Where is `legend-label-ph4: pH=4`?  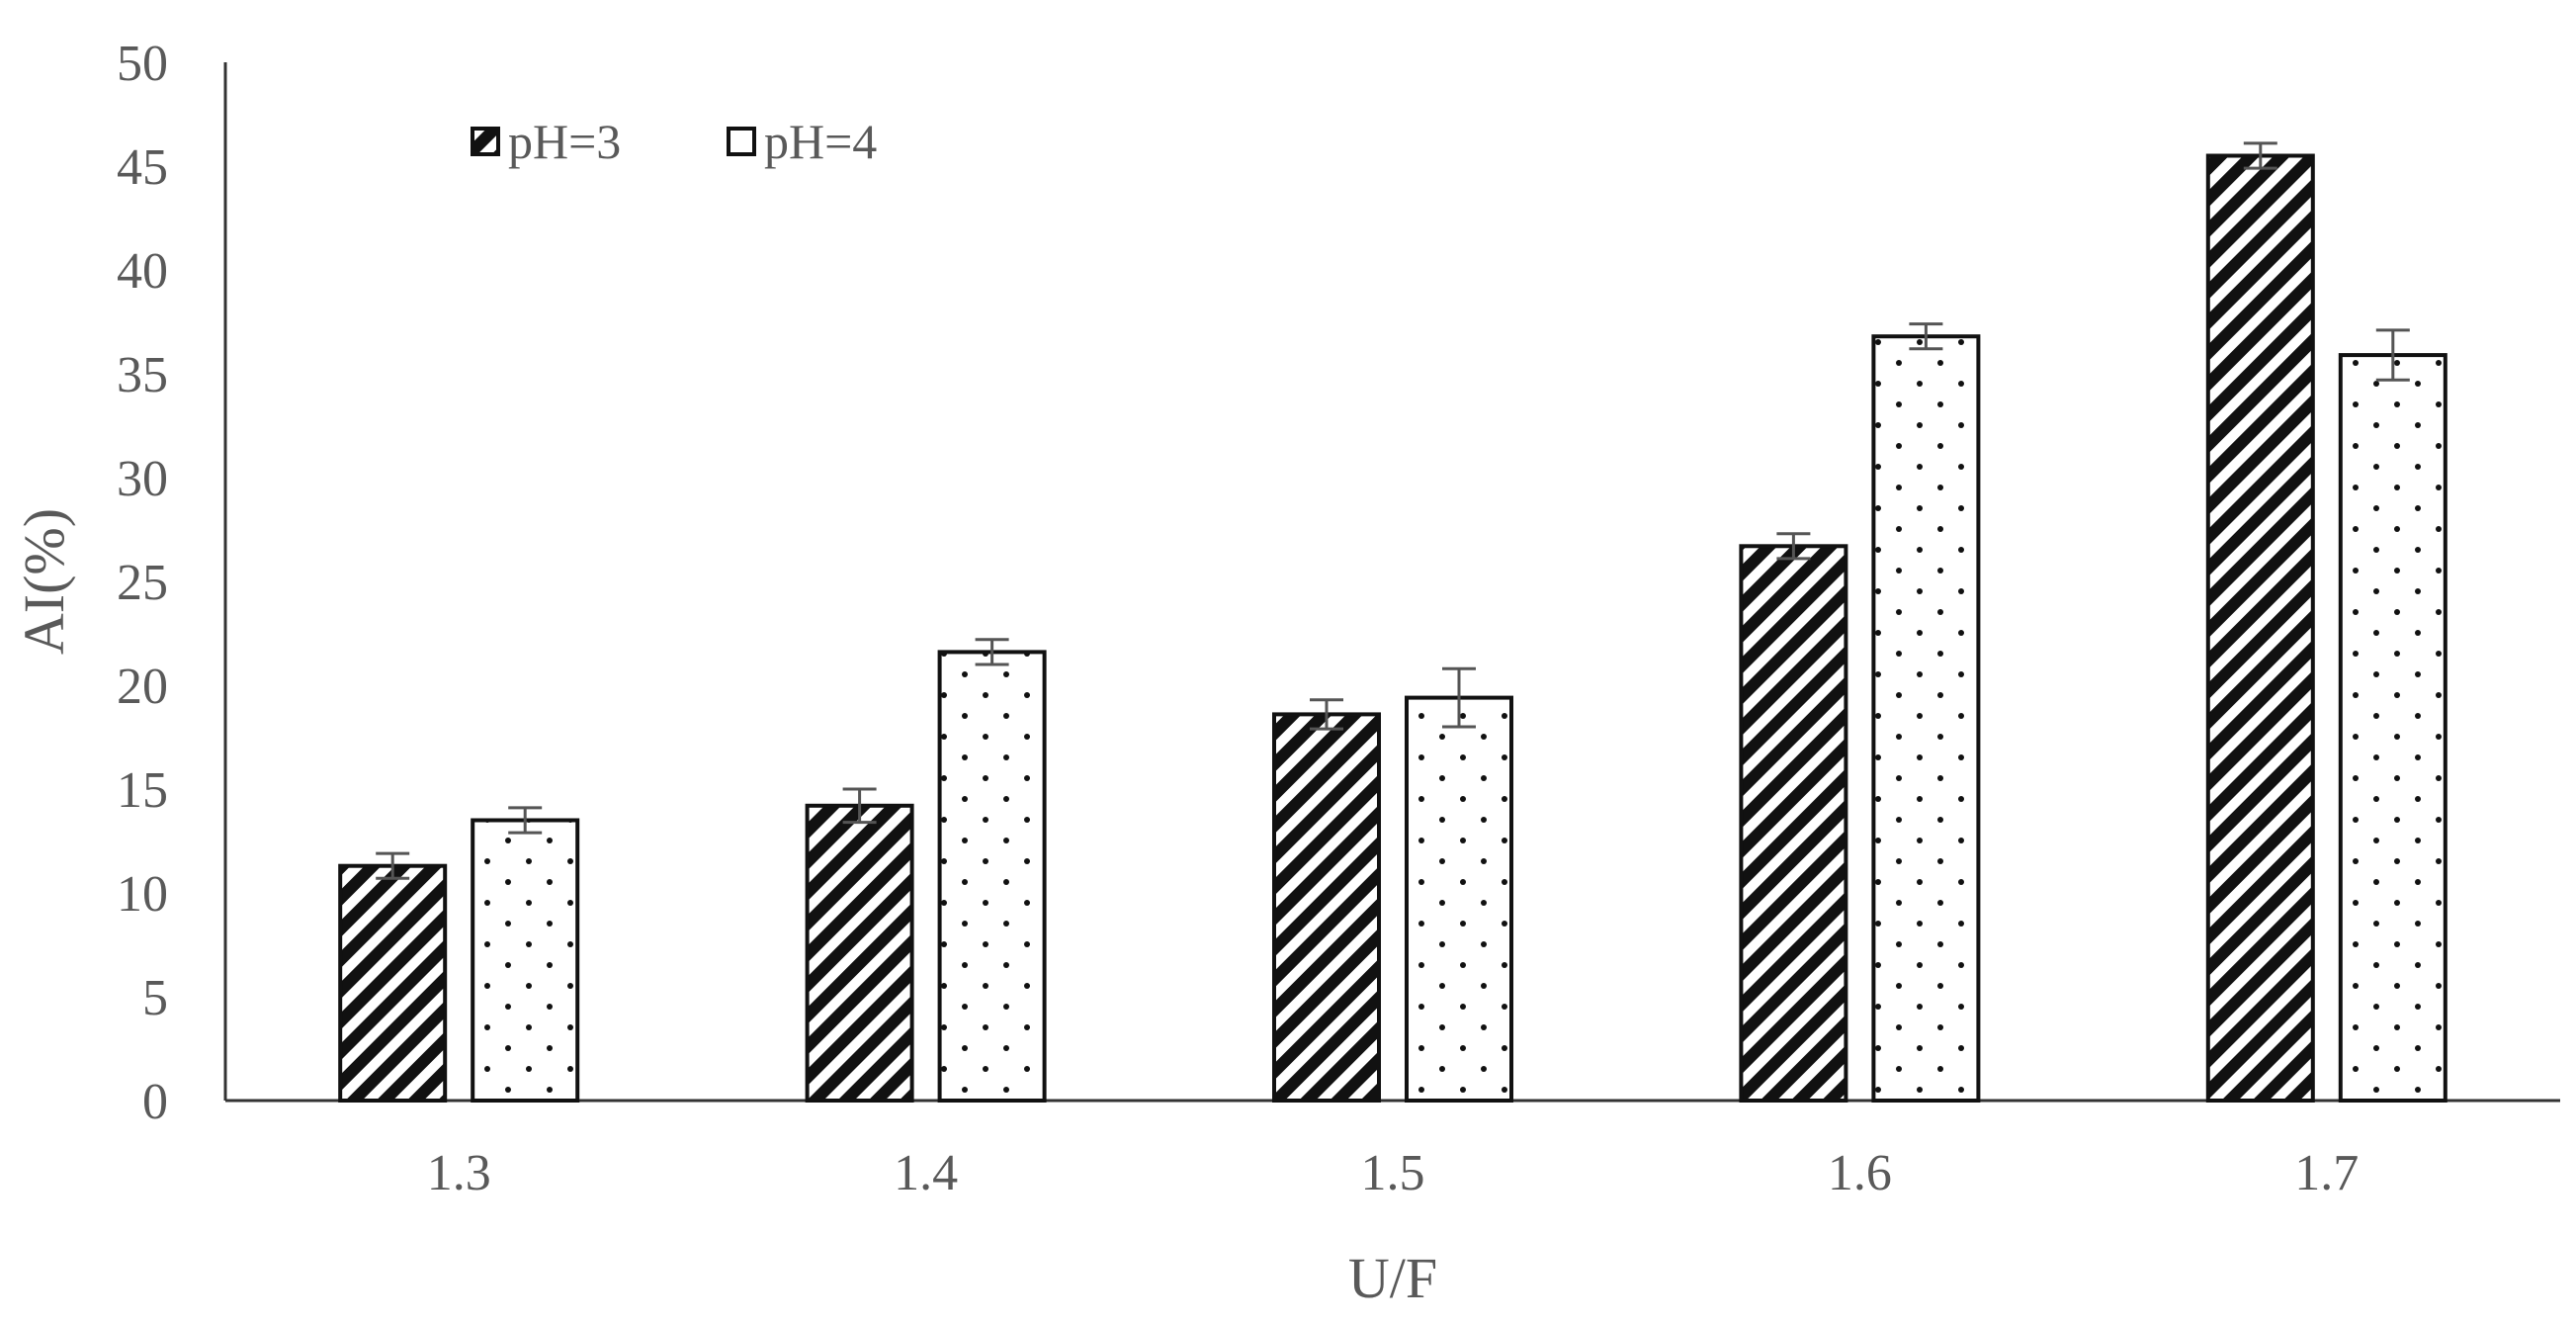
legend-label-ph4: pH=4 is located at coordinates (820, 141).